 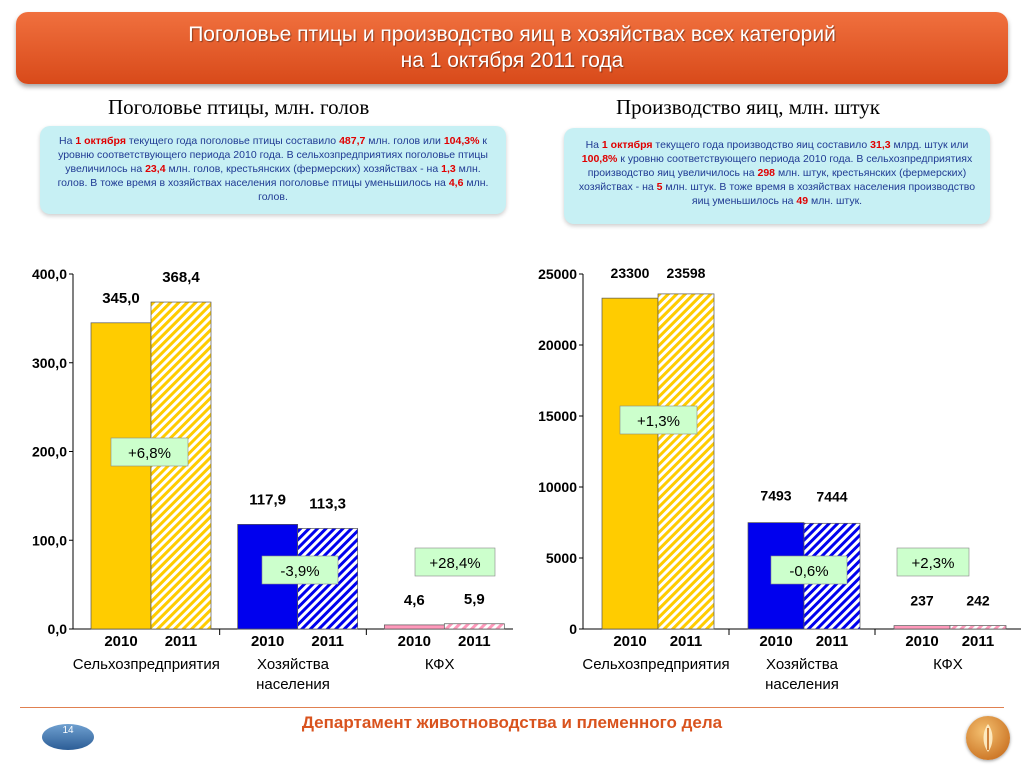 I want to click on info-text-segment: 5, so click(x=659, y=187).